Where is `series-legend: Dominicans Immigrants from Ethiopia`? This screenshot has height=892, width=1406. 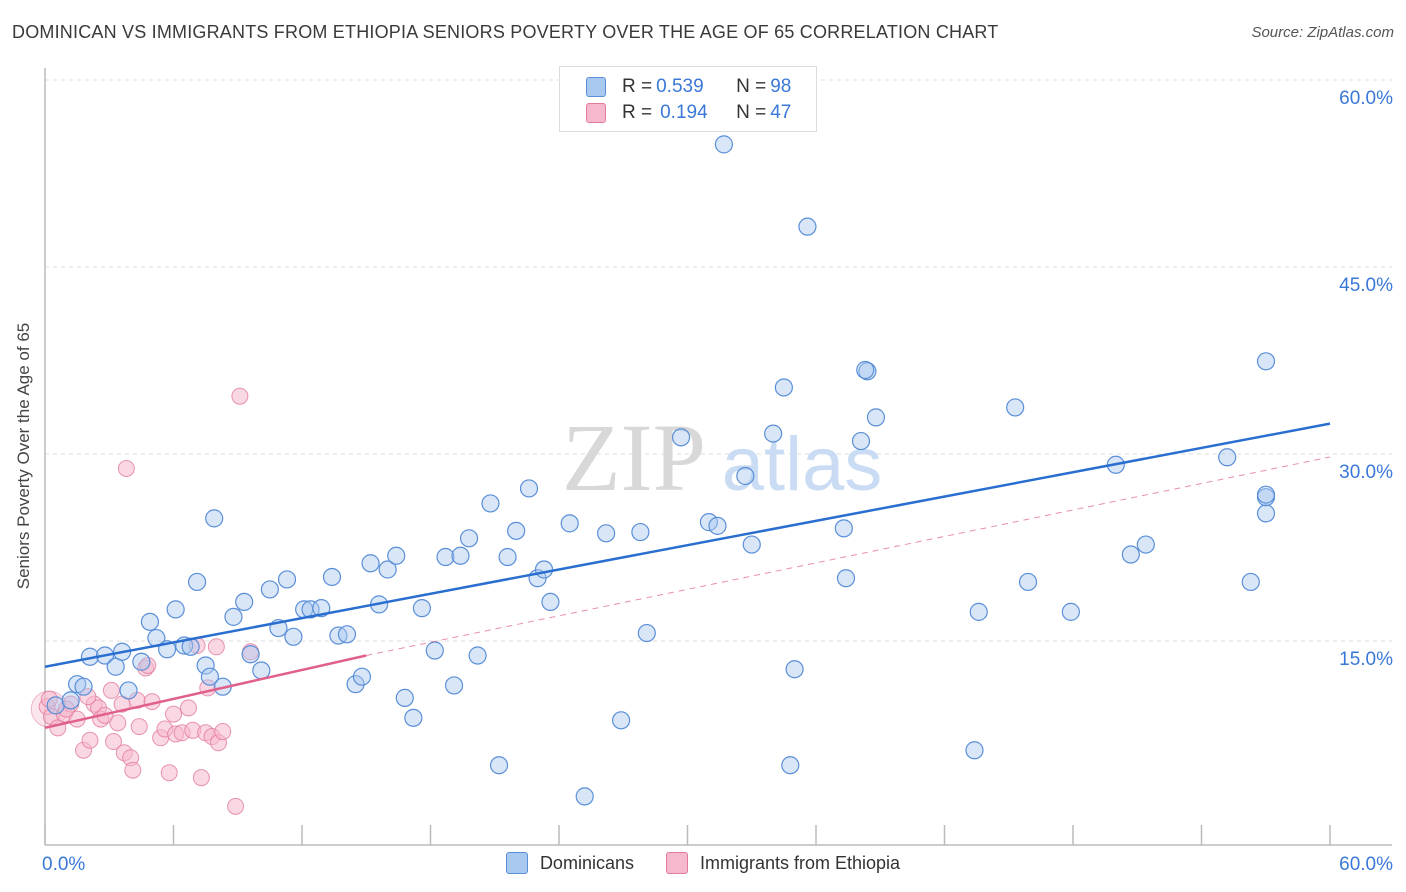 series-legend: Dominicans Immigrants from Ethiopia is located at coordinates (703, 863).